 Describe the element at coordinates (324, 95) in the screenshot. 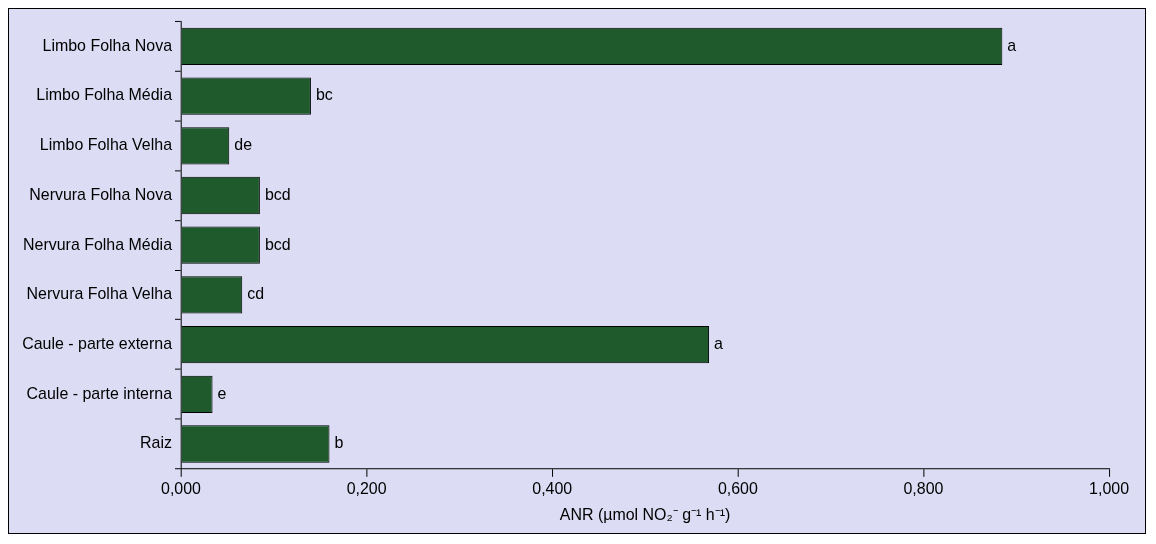

I see `annotation: bc` at that location.